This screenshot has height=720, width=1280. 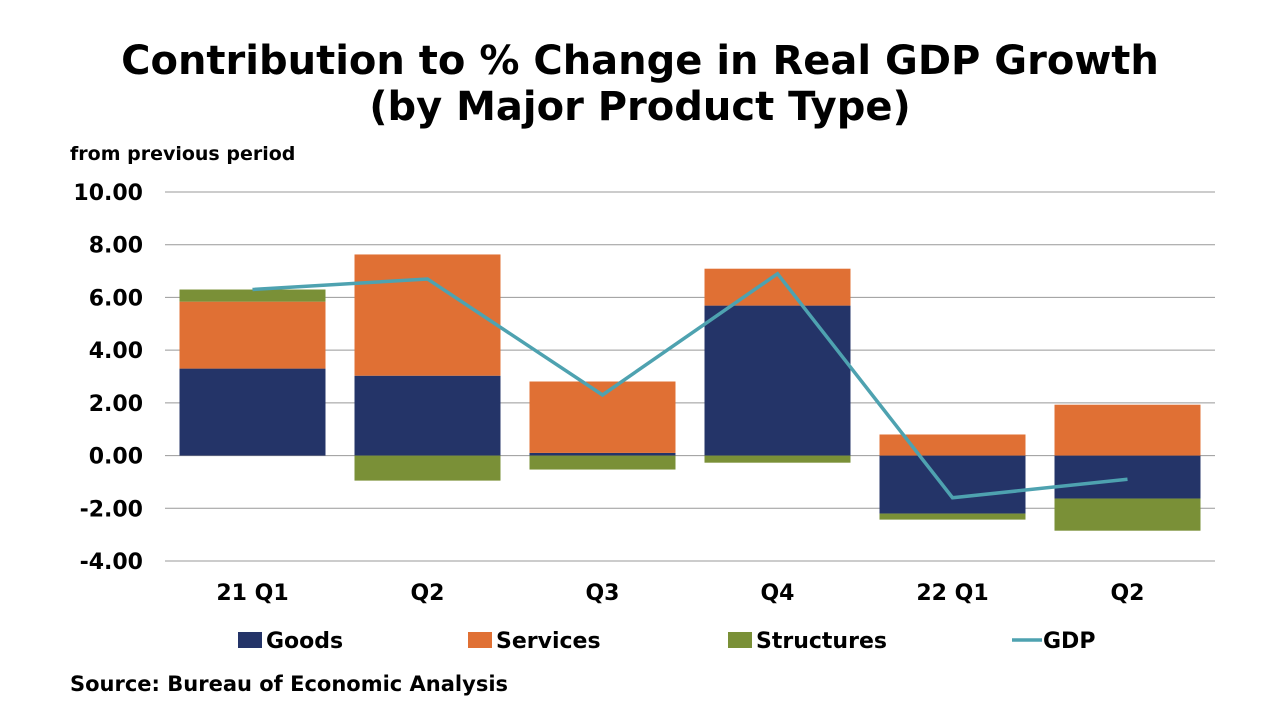 I want to click on legend-swatch-structures, so click(x=740, y=640).